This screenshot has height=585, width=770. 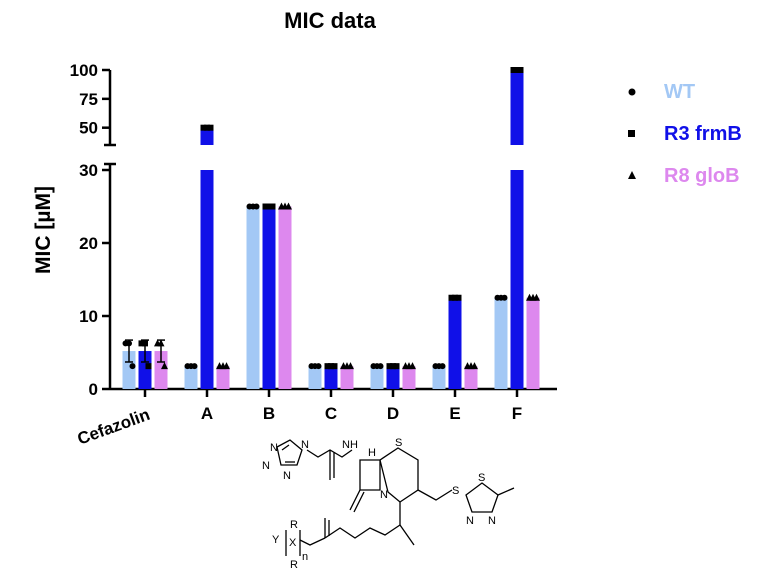 What do you see at coordinates (276, 540) in the screenshot?
I see `terminal-group-y: Y` at bounding box center [276, 540].